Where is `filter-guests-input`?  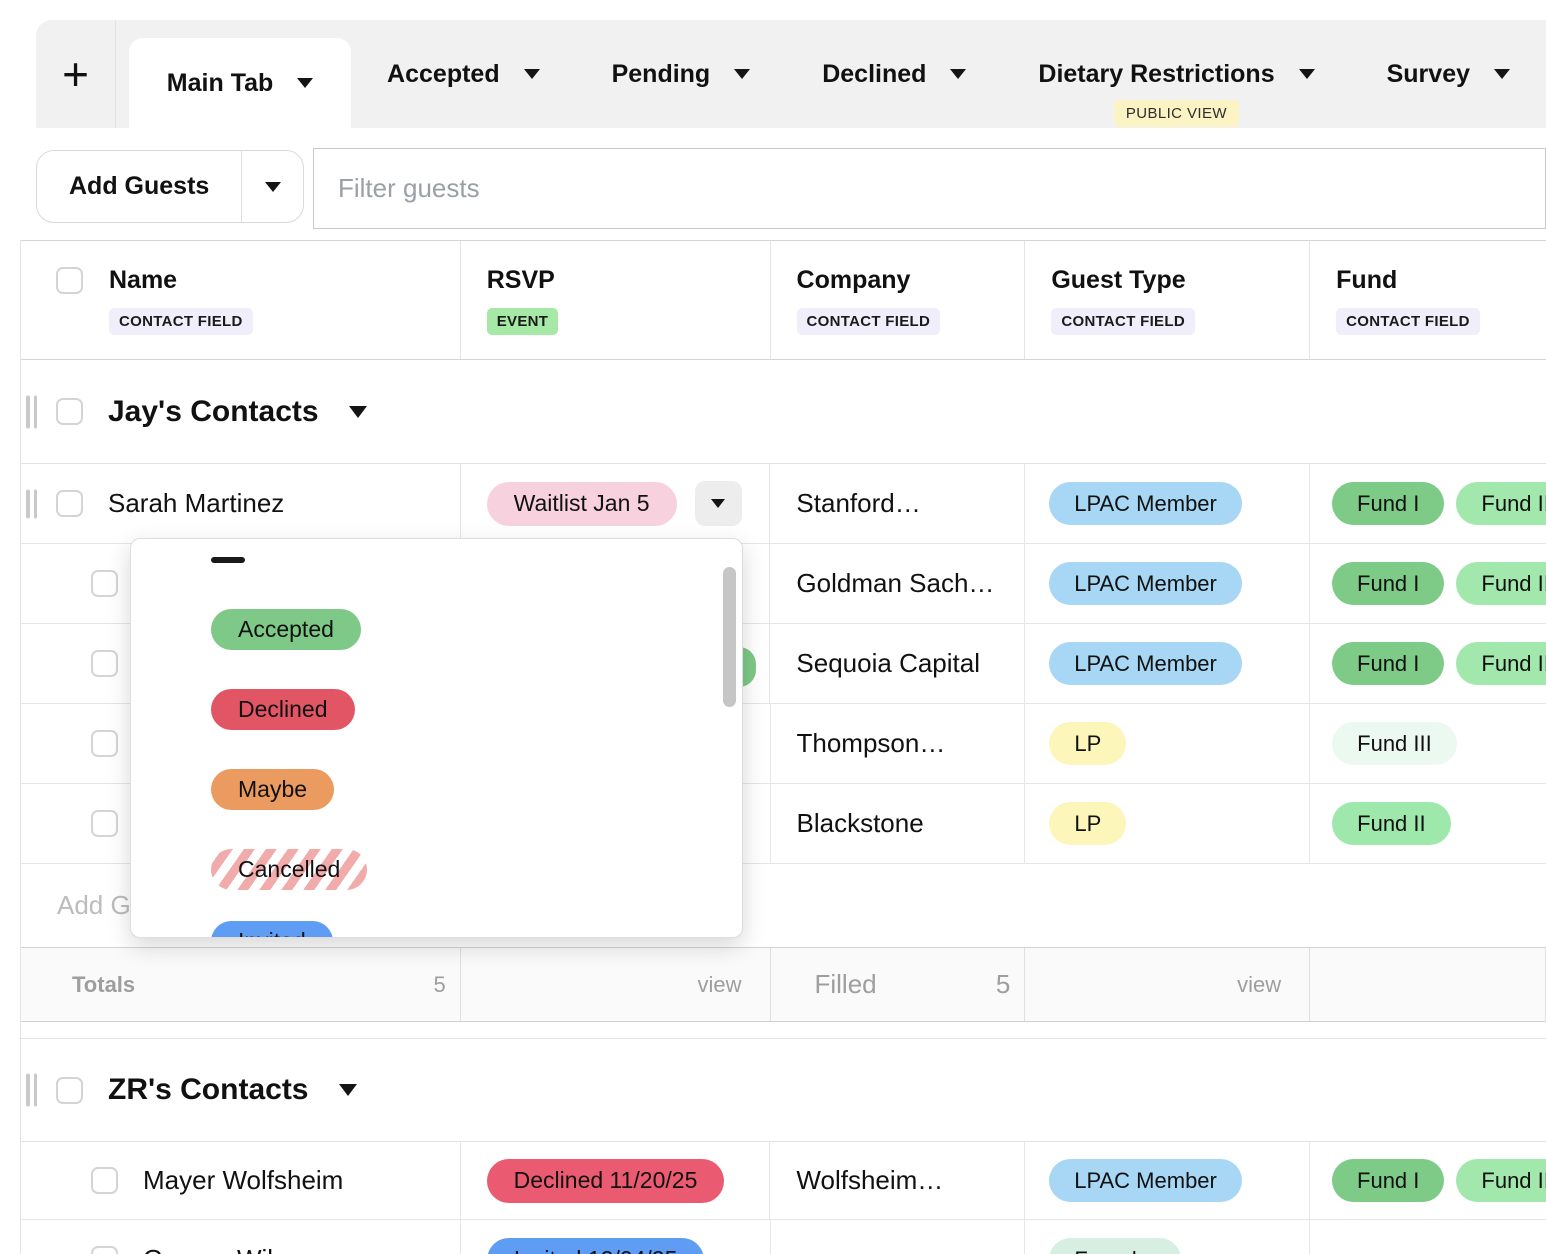 filter-guests-input is located at coordinates (929, 188).